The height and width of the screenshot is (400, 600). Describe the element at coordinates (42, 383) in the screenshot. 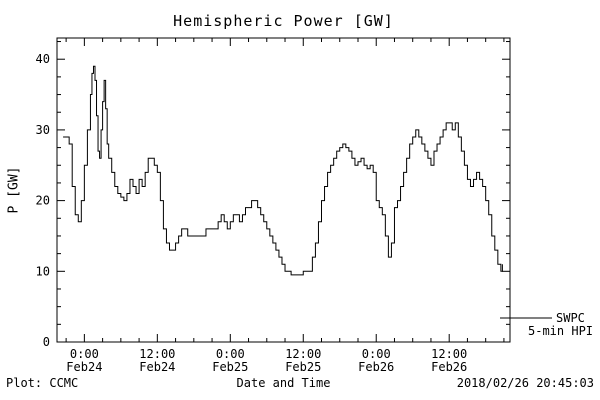

I see `plot-source-label: Plot: CCMC` at that location.